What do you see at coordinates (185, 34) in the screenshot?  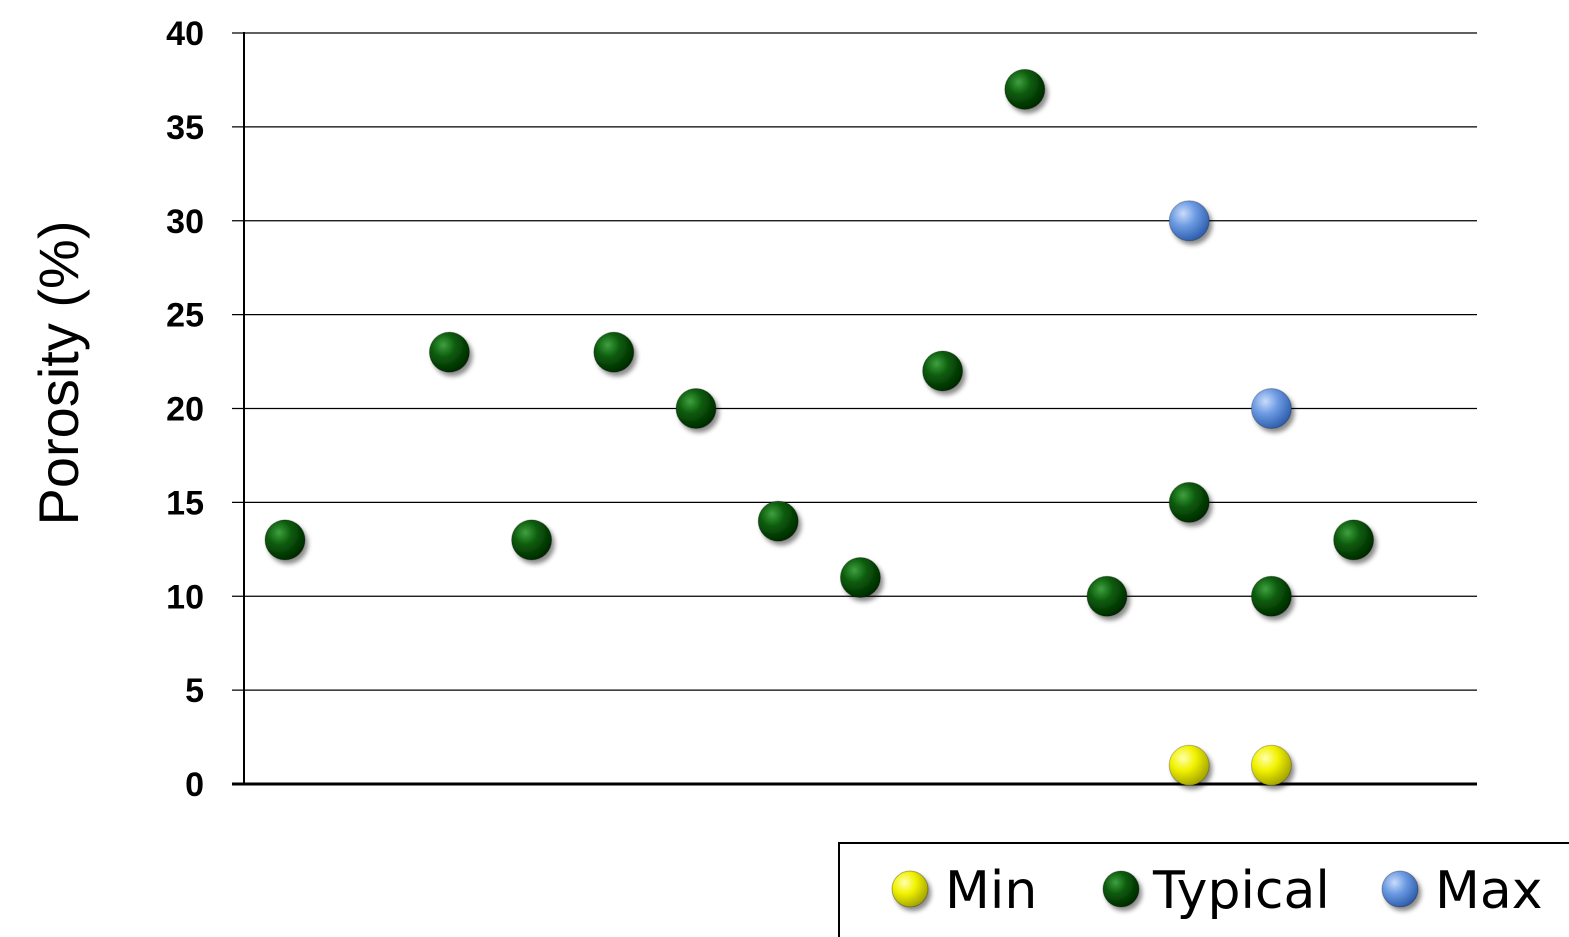 I see `y-tick-label: 40` at bounding box center [185, 34].